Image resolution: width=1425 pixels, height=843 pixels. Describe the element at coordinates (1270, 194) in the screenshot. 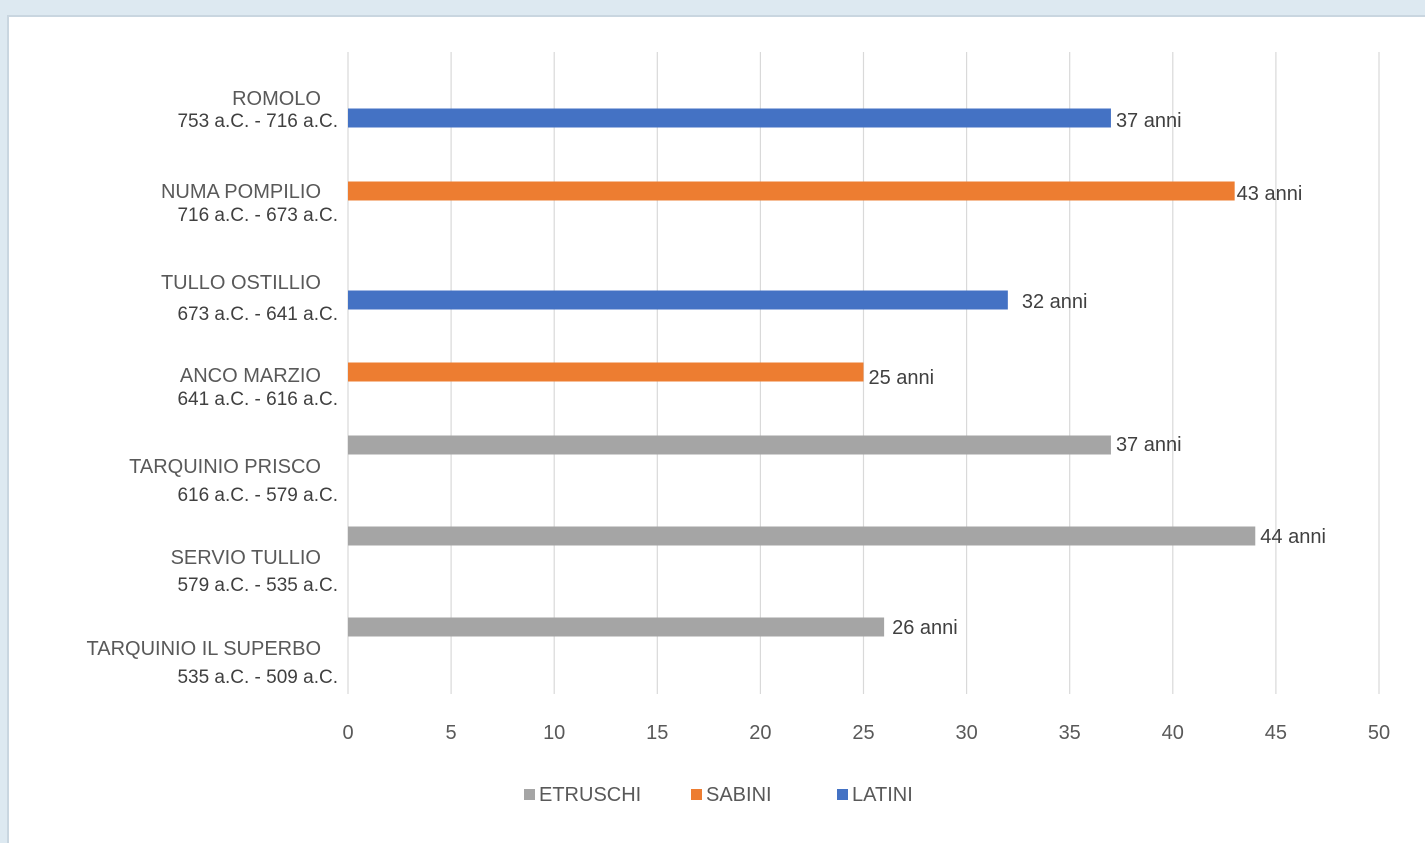

I see `data-label: 43 anni` at that location.